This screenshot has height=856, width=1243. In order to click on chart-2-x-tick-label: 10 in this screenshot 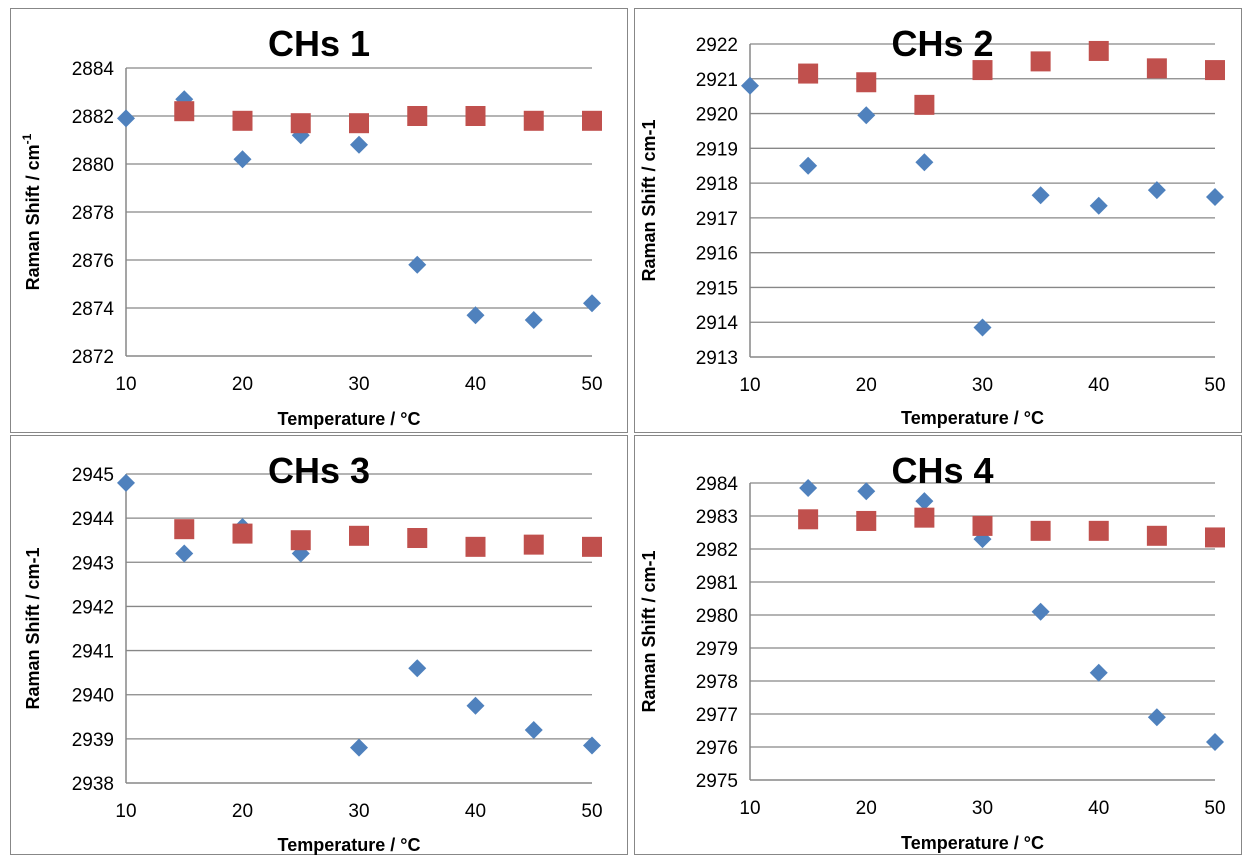, I will do `click(749, 385)`.